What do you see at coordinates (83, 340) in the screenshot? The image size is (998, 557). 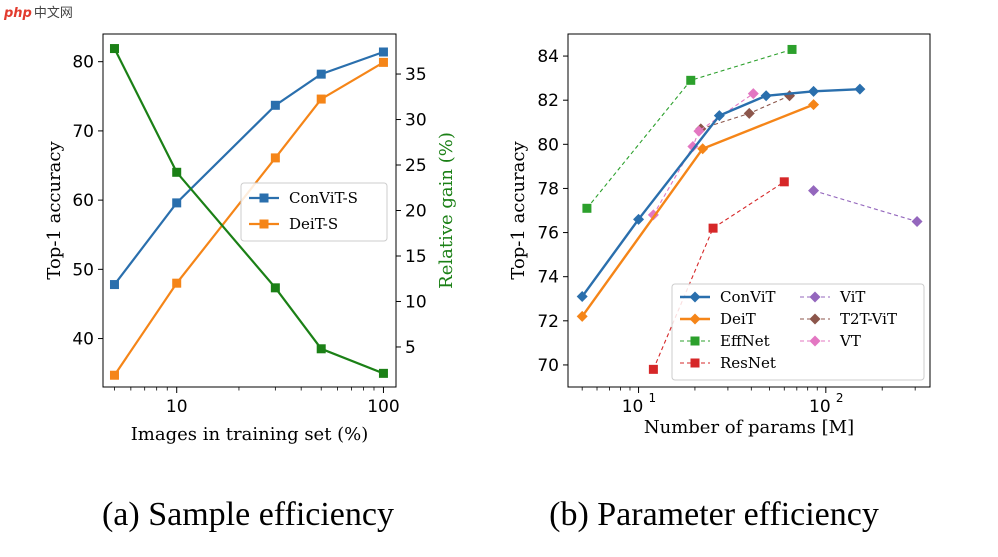 I see `y-tick-label: 40` at bounding box center [83, 340].